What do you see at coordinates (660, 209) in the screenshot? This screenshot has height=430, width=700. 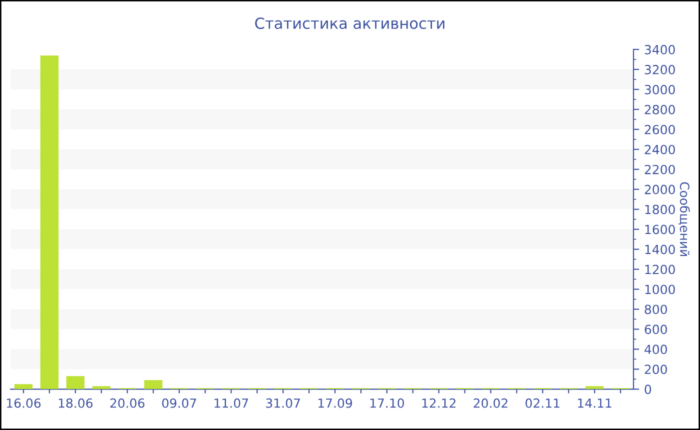 I see `y-tick-label: 1800` at bounding box center [660, 209].